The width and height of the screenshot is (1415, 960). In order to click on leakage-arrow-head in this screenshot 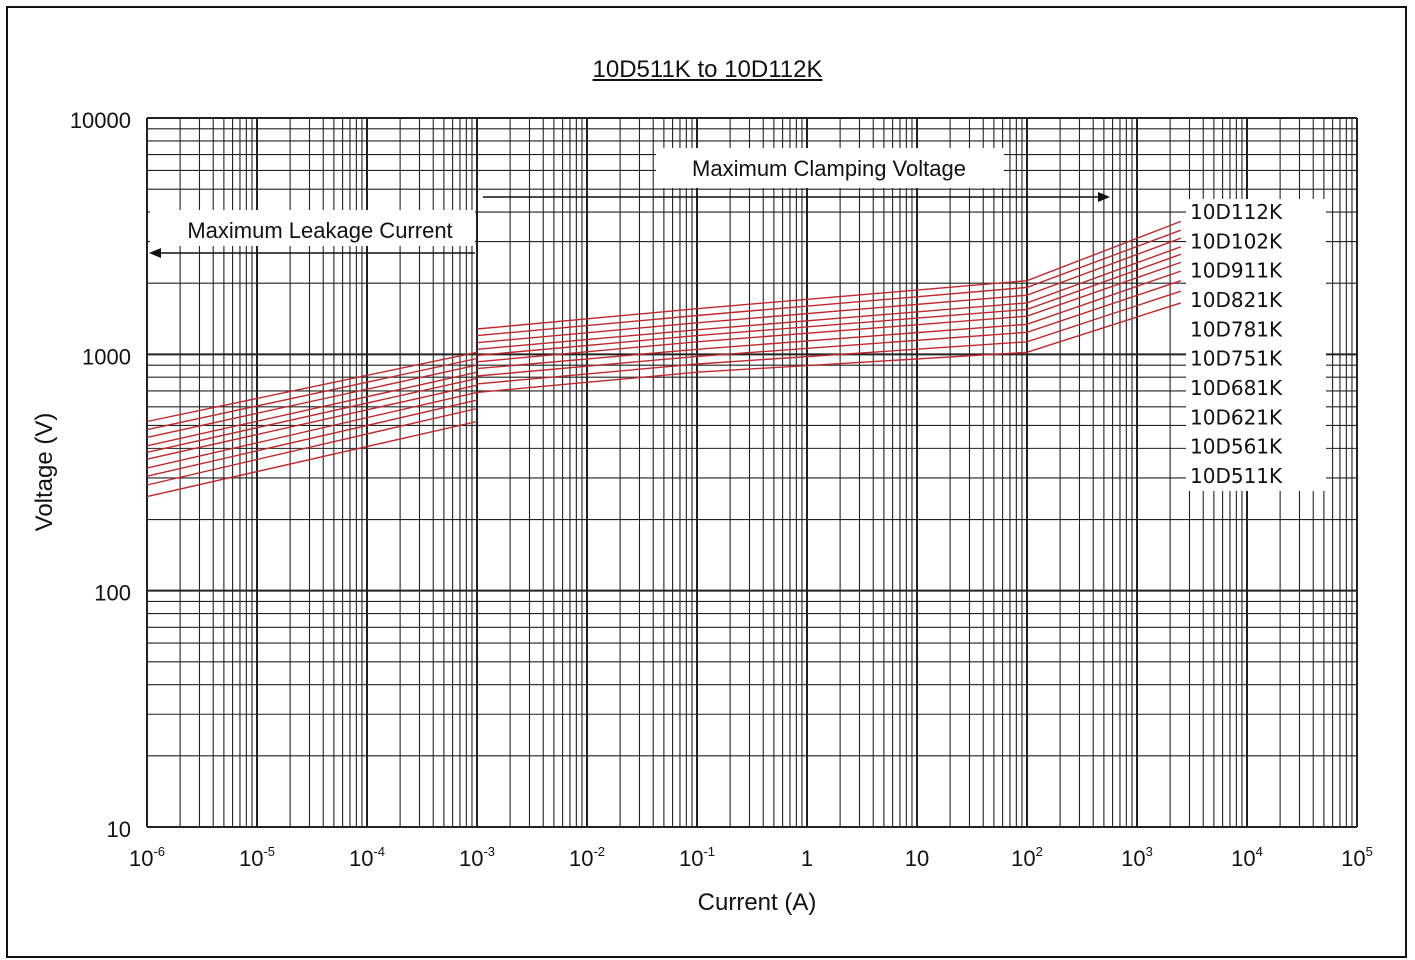, I will do `click(155, 253)`.